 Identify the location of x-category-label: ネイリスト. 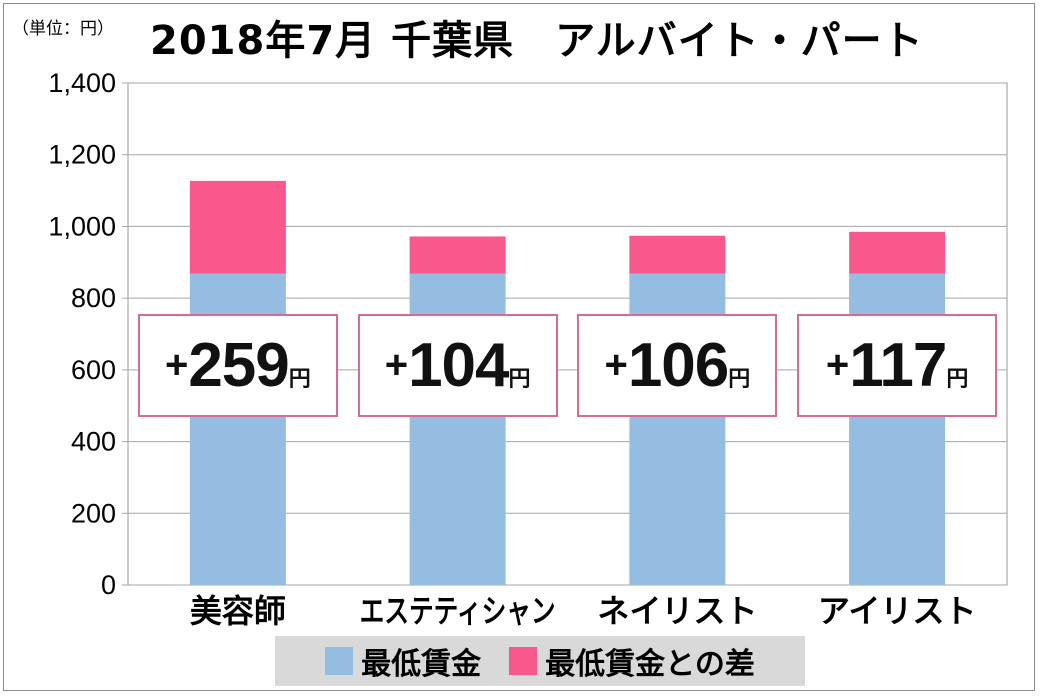
(677, 611).